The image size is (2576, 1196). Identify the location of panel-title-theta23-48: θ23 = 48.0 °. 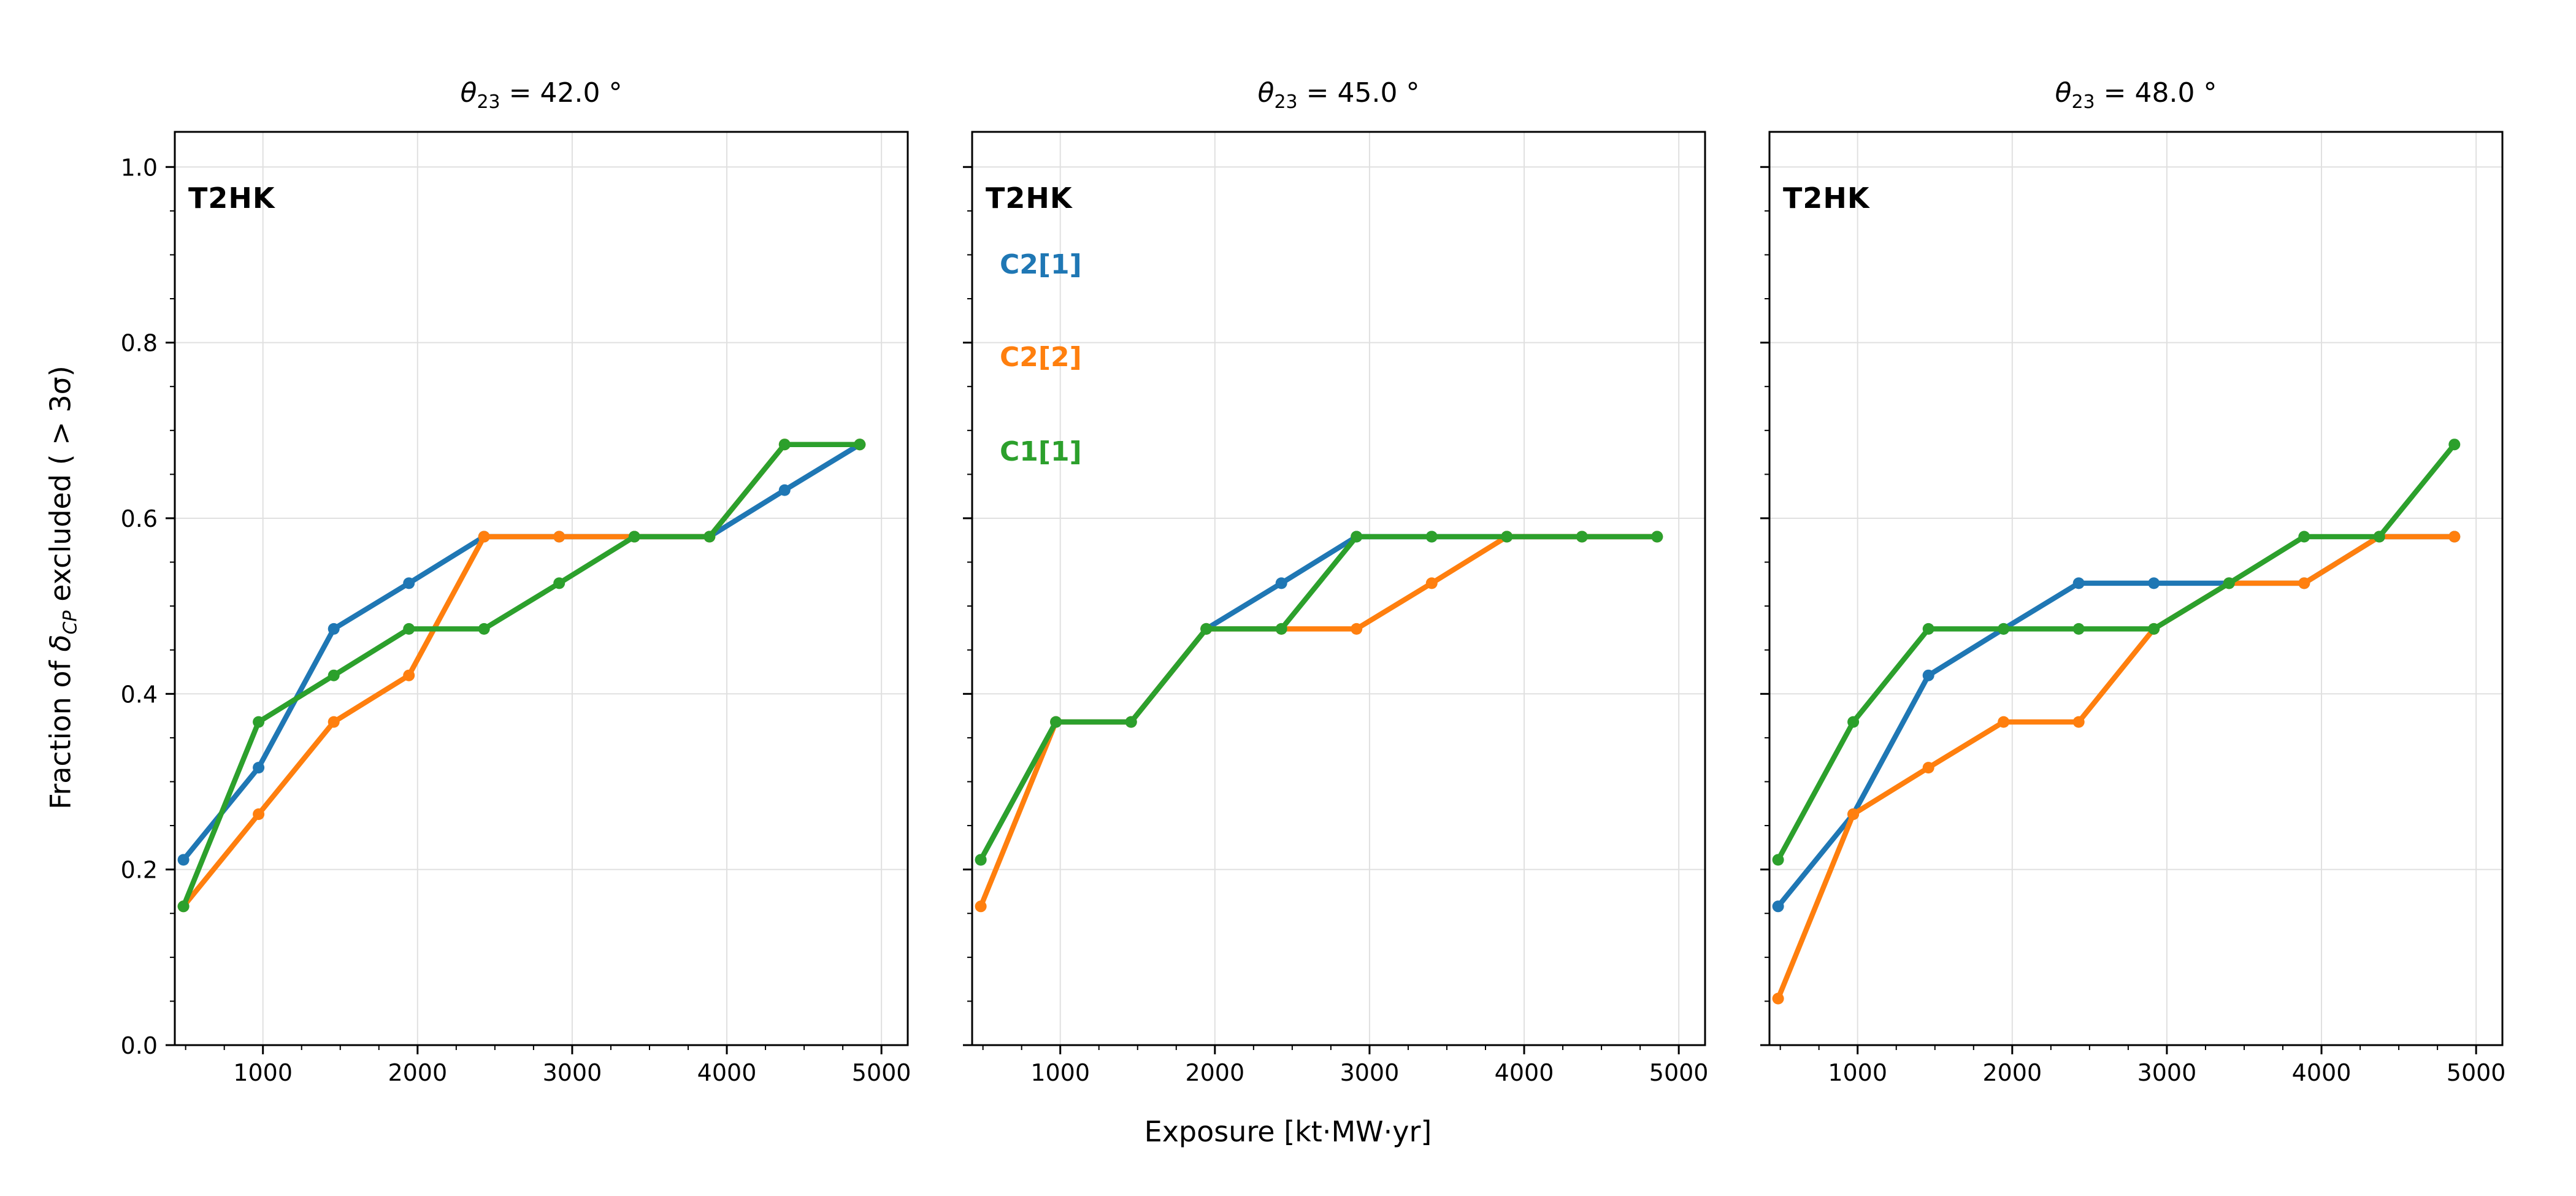
(2135, 95).